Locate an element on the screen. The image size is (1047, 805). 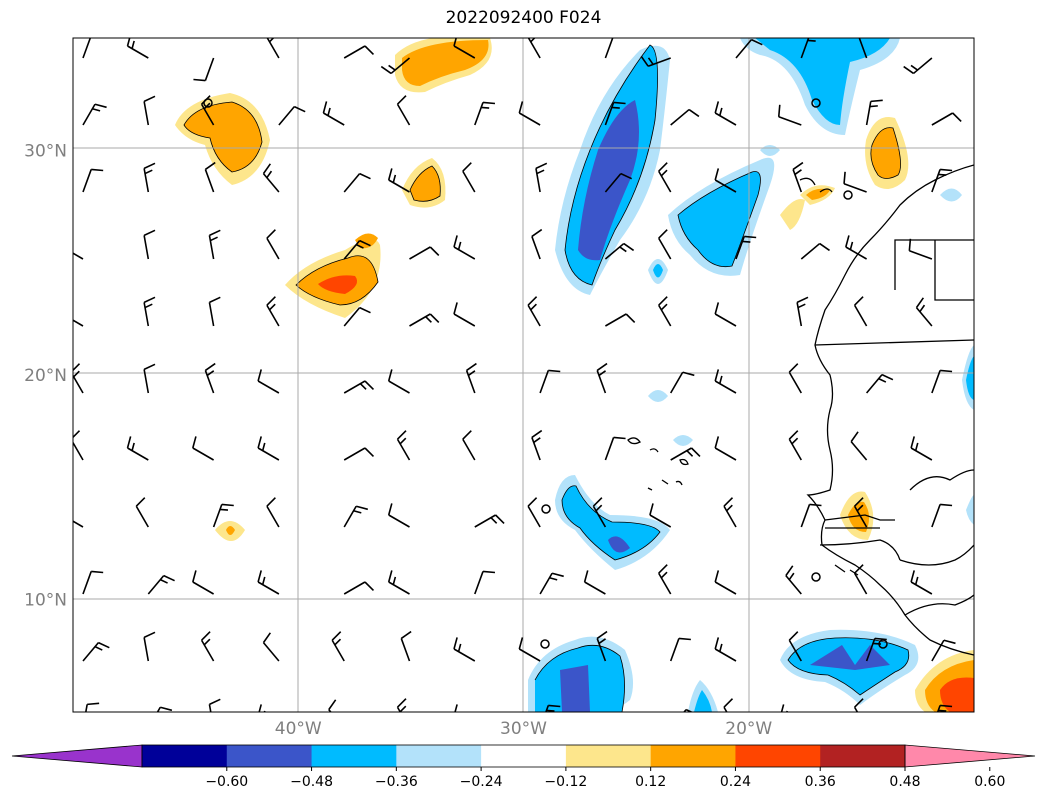
colorbar-tick-label: −0.36 is located at coordinates (396, 782).